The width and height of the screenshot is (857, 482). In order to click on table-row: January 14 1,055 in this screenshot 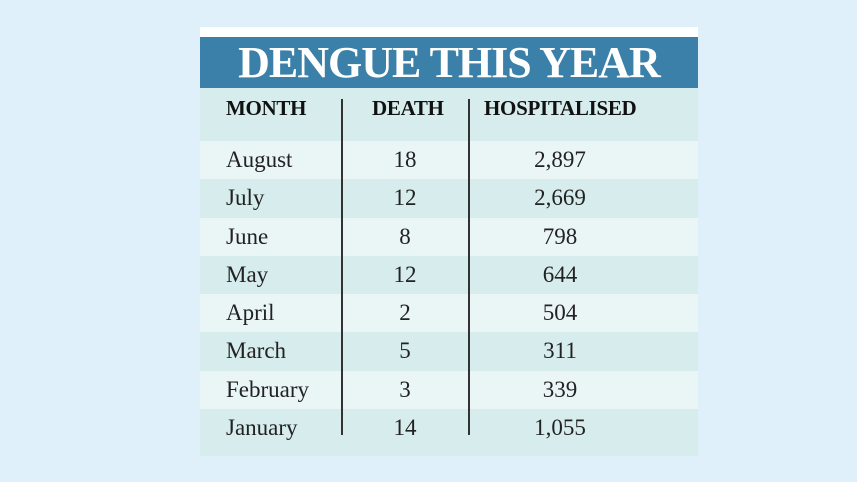, I will do `click(449, 428)`.